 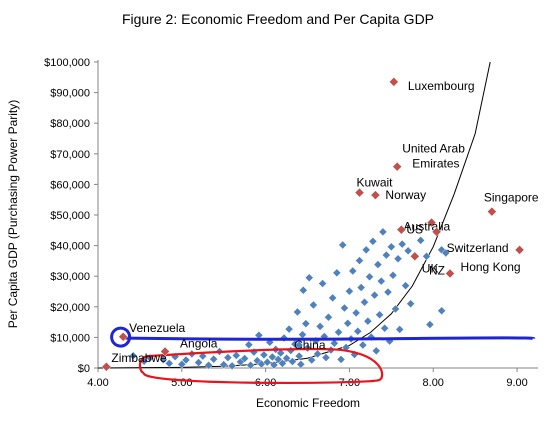 What do you see at coordinates (199, 343) in the screenshot?
I see `point-label: Angola` at bounding box center [199, 343].